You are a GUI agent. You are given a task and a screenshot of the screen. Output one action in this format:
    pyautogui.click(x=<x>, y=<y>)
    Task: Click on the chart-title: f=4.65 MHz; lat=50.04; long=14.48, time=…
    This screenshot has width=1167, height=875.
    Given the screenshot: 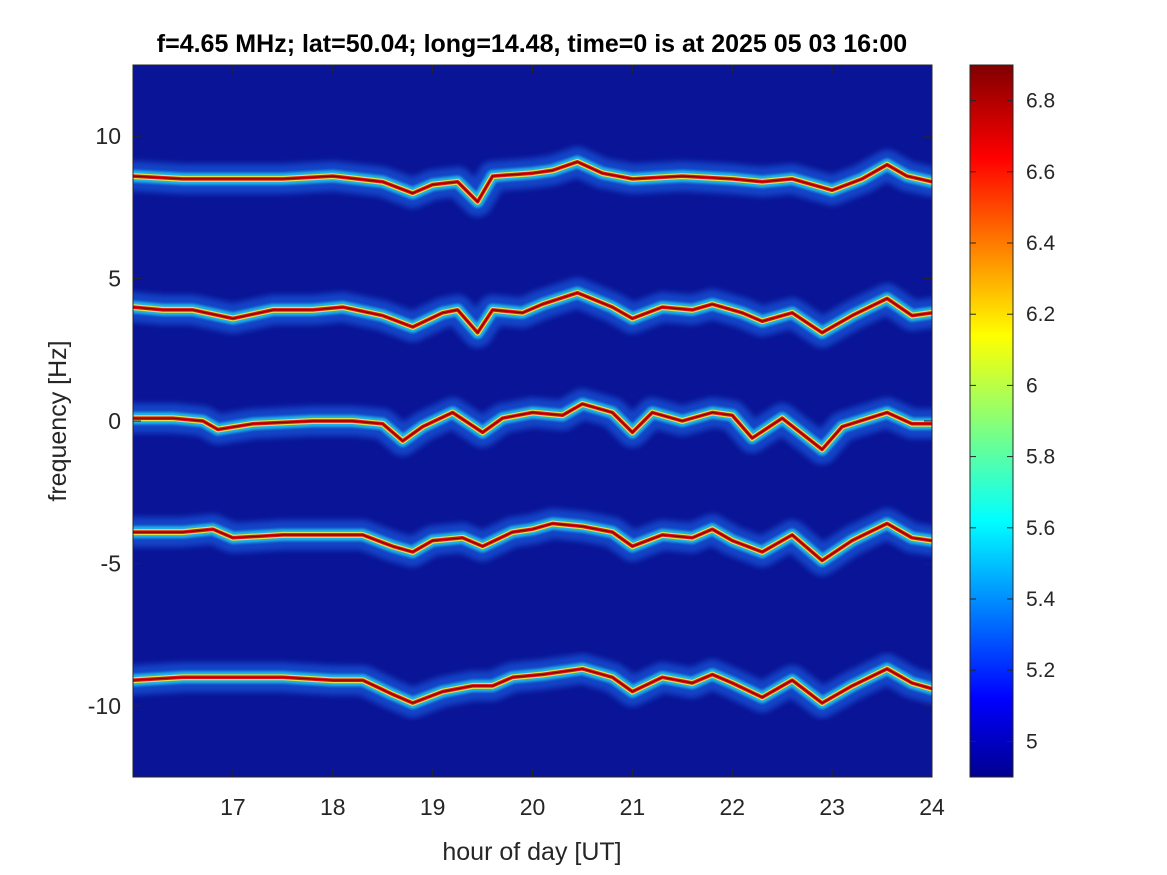 What is the action you would take?
    pyautogui.click(x=532, y=44)
    